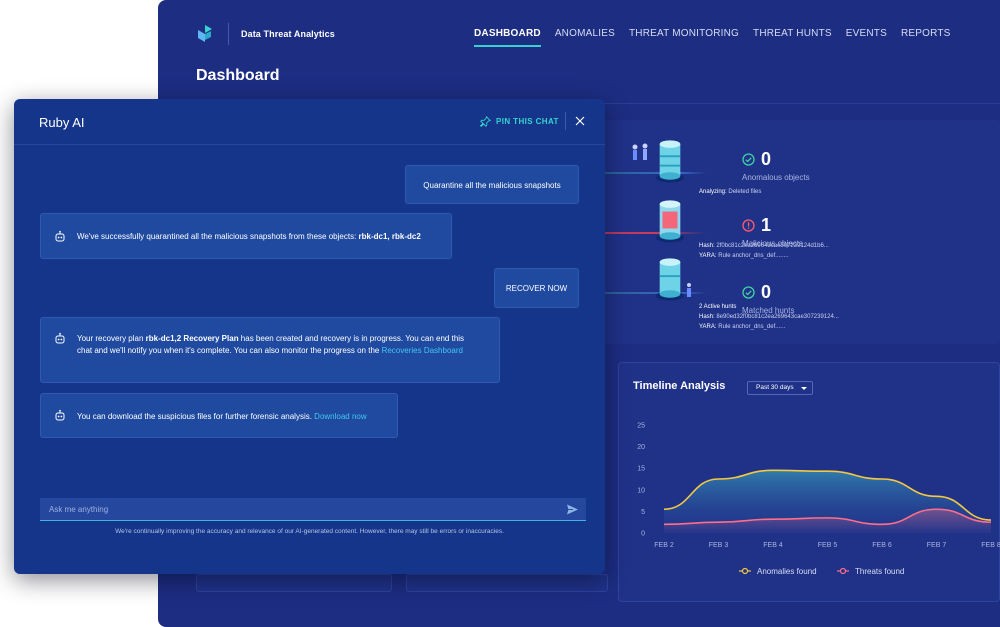 Image resolution: width=1000 pixels, height=627 pixels. What do you see at coordinates (679, 386) in the screenshot?
I see `timeline-title: Timeline Analysis` at bounding box center [679, 386].